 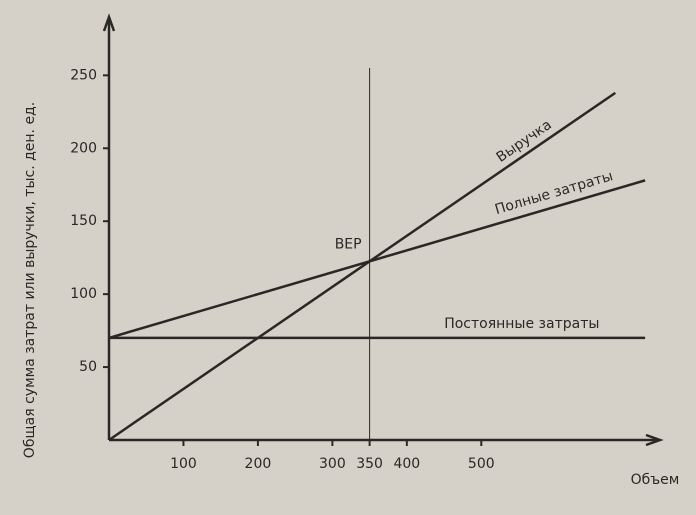 I want to click on series-label: Постоянные затраты, so click(x=521, y=324).